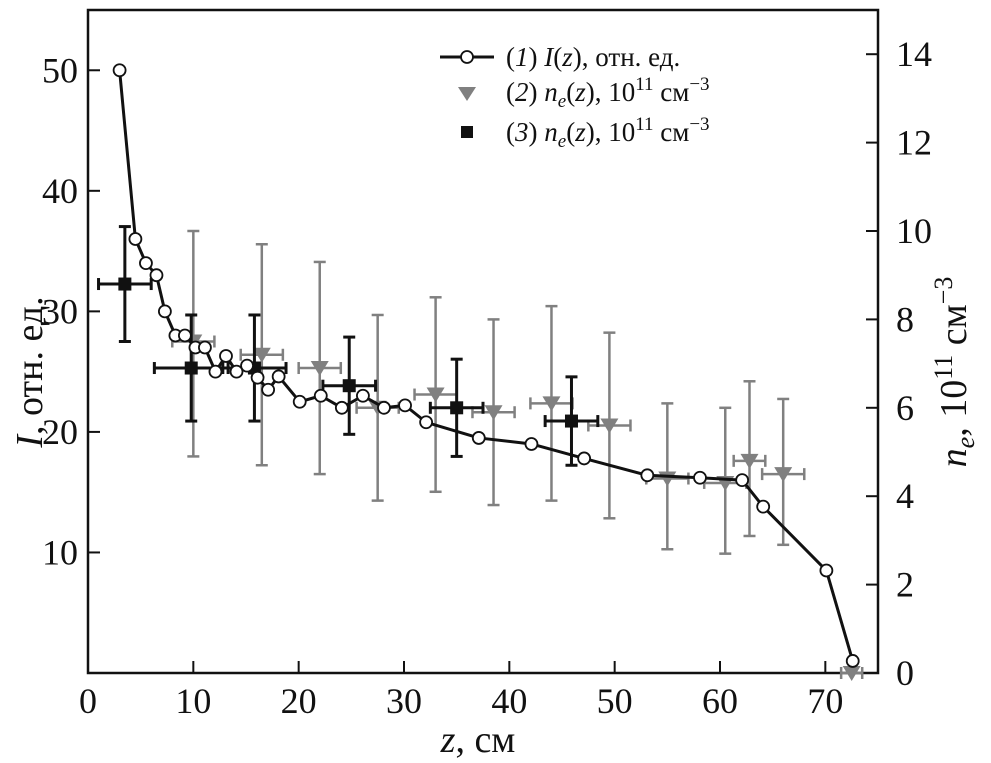  I want to click on legend-entry-3: (3) ne(z), 1011 см−3, so click(585, 133).